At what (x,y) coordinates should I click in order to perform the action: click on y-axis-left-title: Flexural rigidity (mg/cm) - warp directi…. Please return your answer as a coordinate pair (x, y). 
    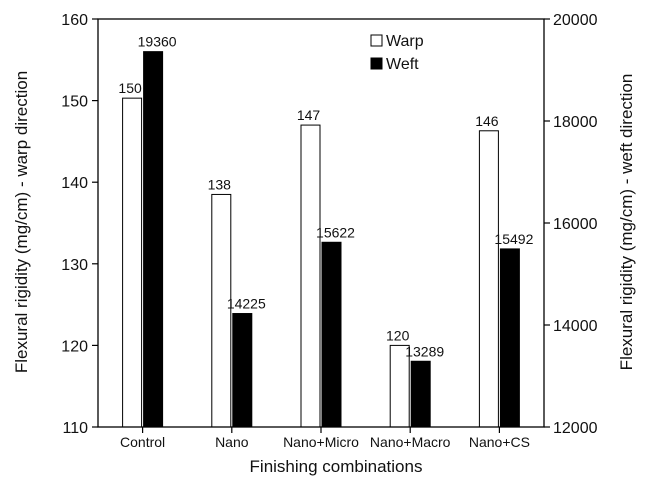
    Looking at the image, I should click on (21, 222).